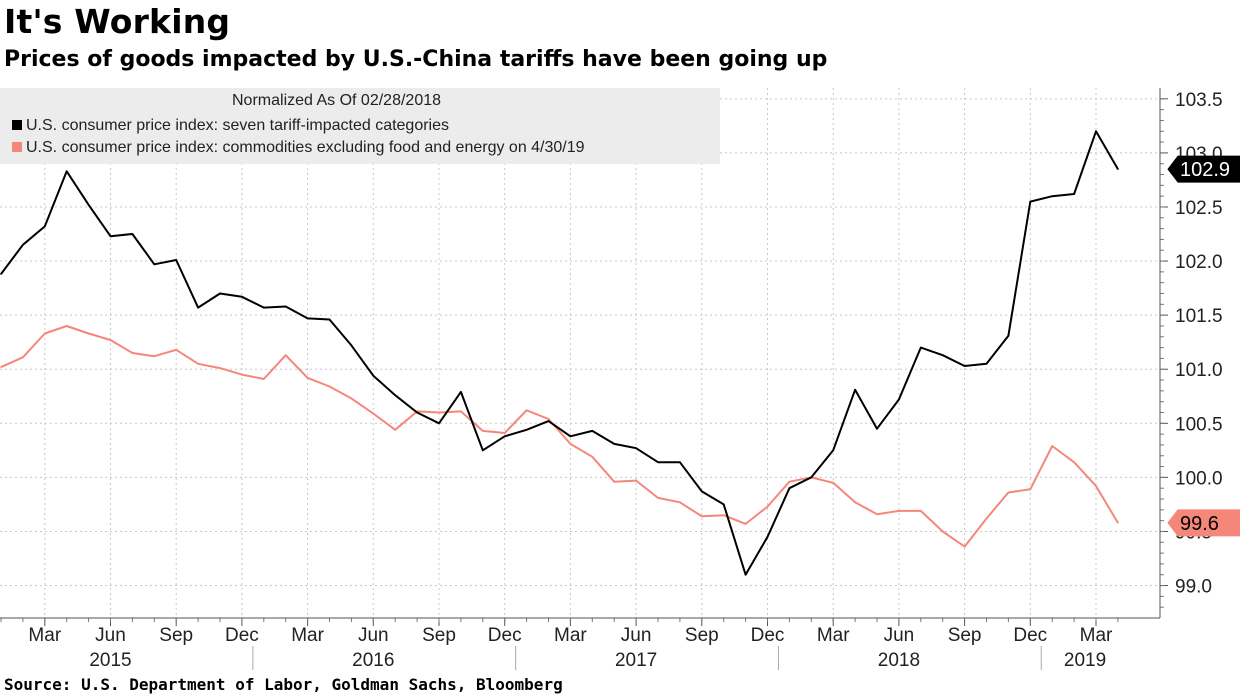  Describe the element at coordinates (1199, 524) in the screenshot. I see `last-value-label-core: 99.6` at that location.